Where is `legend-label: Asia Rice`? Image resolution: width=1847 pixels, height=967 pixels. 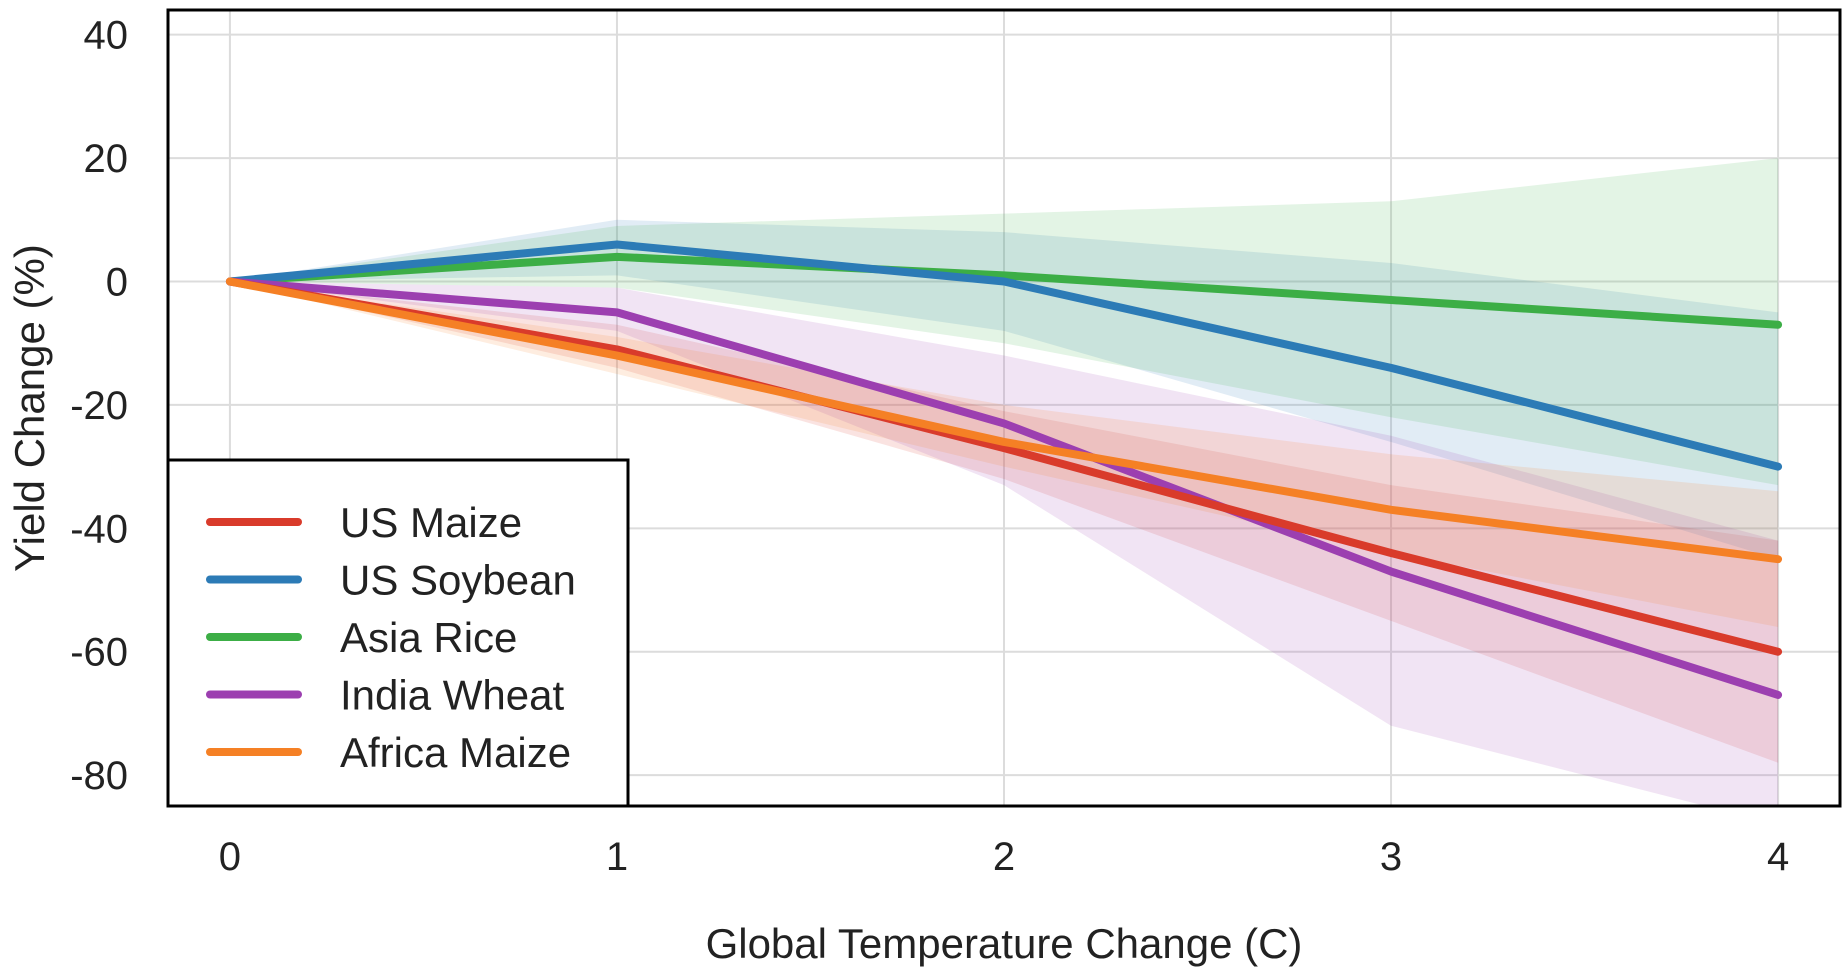 legend-label: Asia Rice is located at coordinates (428, 637).